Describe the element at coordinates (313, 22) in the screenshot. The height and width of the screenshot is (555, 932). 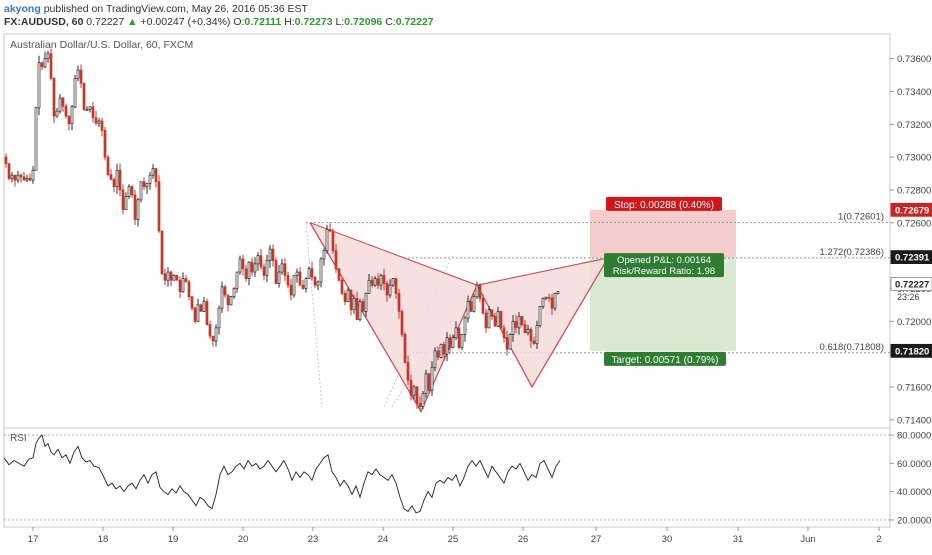
I see `high-value: 0.72273` at that location.